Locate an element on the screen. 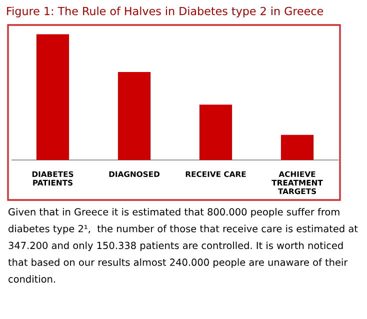 The height and width of the screenshot is (319, 367). chart-title: Figure 1: The Rule of Halves in Diabetes type 2 in Greece is located at coordinates (165, 12).